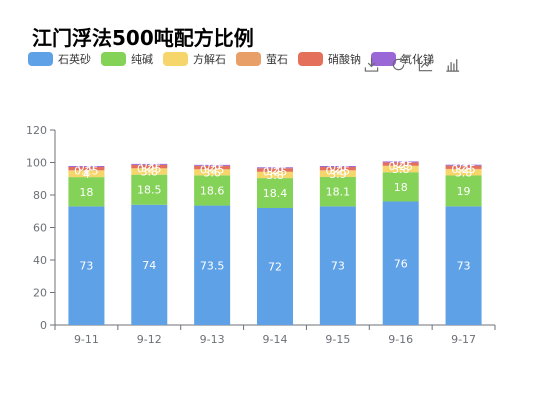 The image size is (550, 420). I want to click on y-tick-label: 80, so click(40, 195).